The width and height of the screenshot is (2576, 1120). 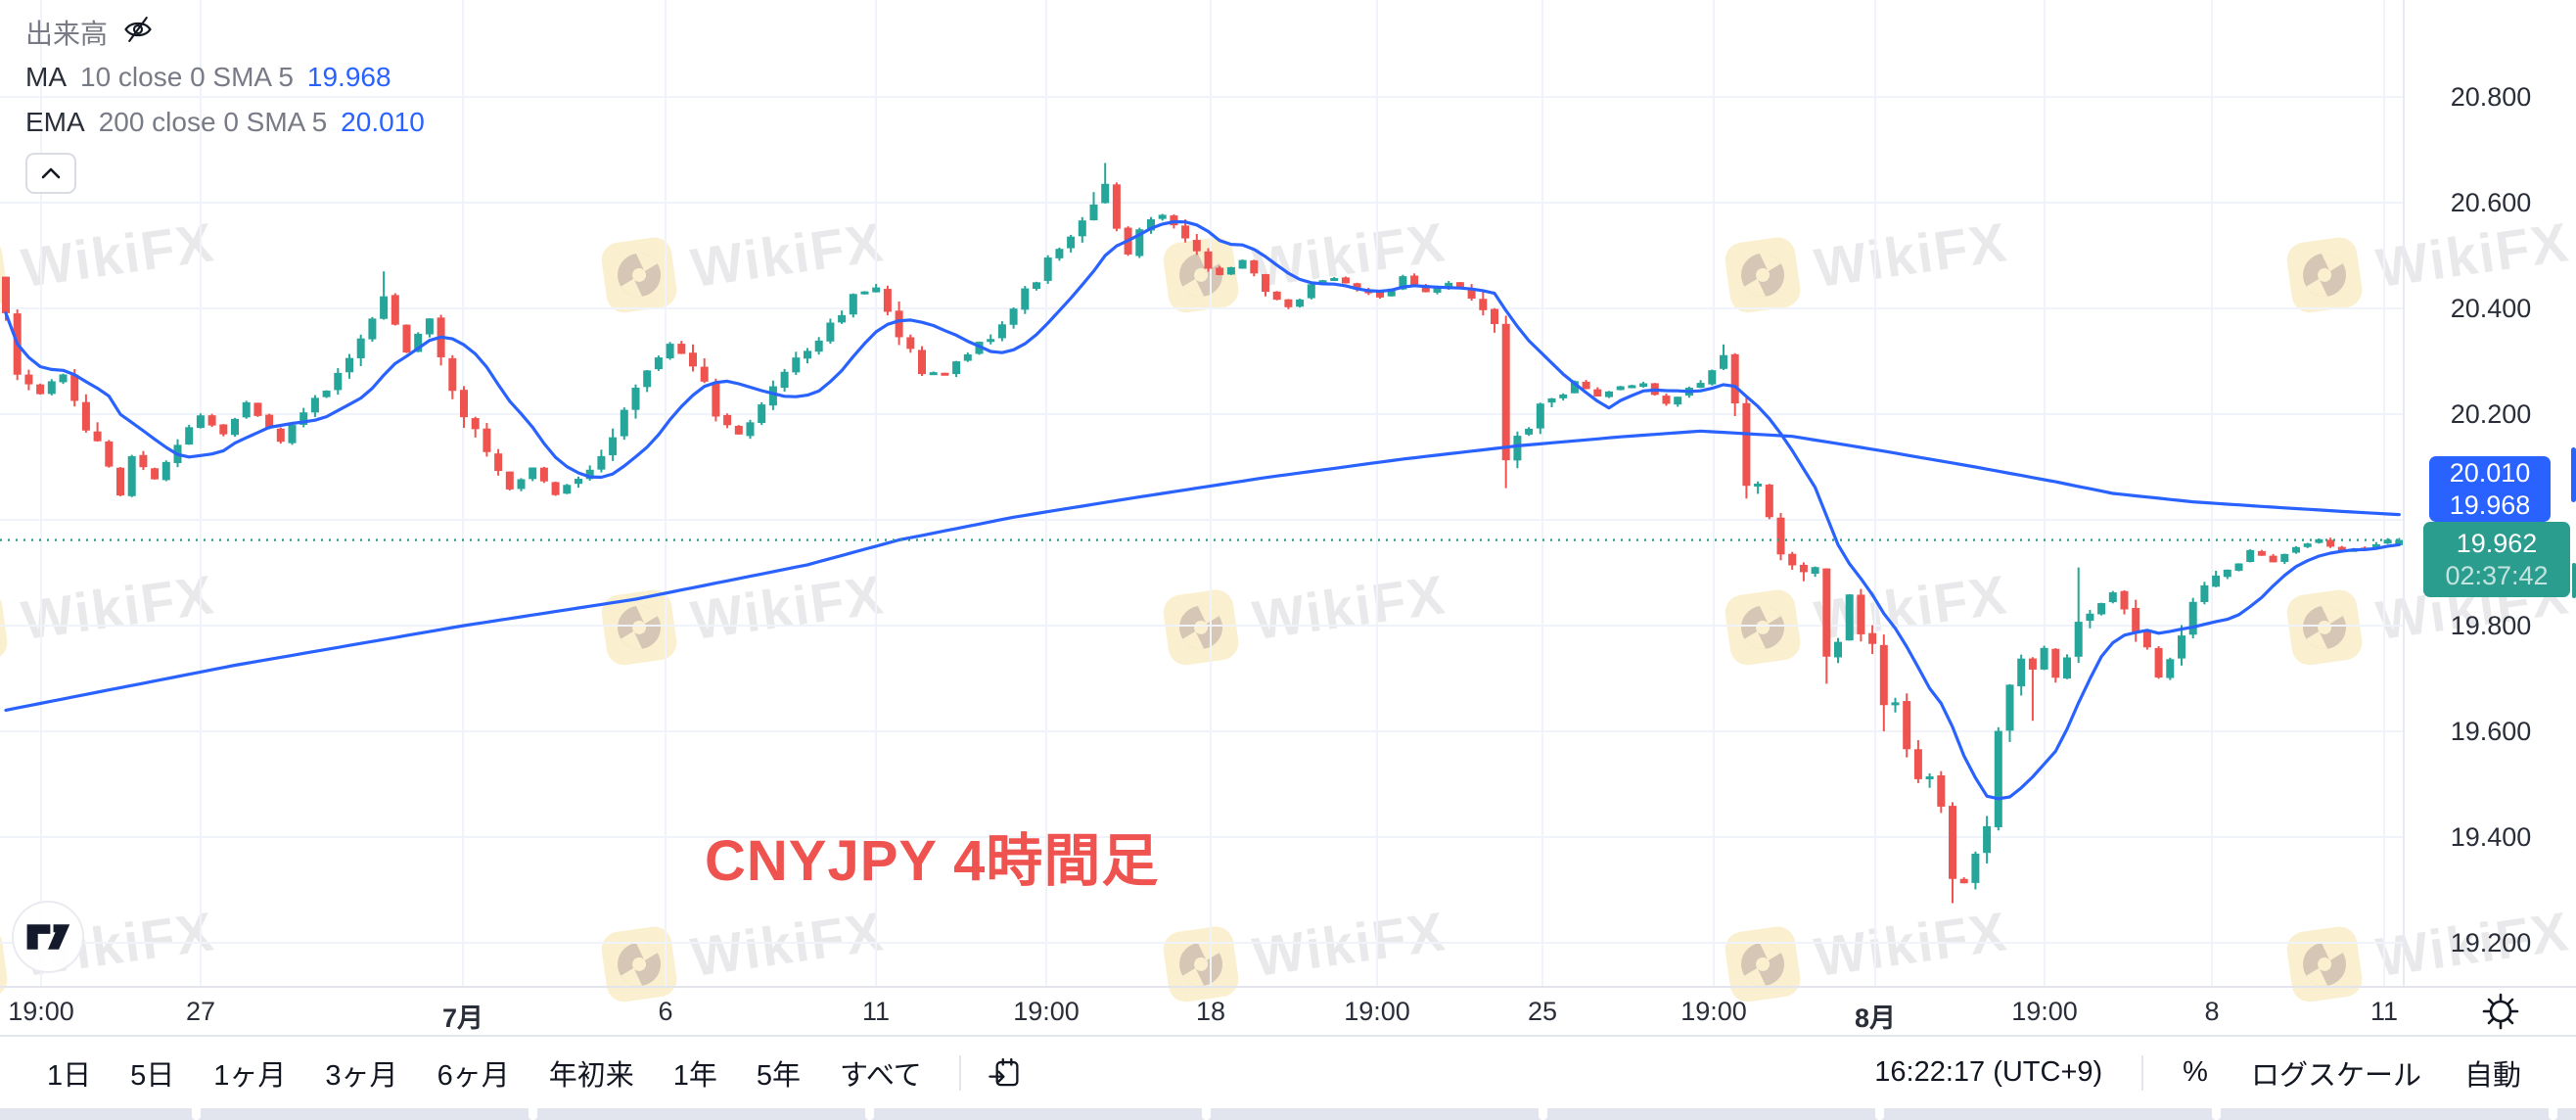 What do you see at coordinates (2491, 625) in the screenshot?
I see `price-tick-label: 19.800` at bounding box center [2491, 625].